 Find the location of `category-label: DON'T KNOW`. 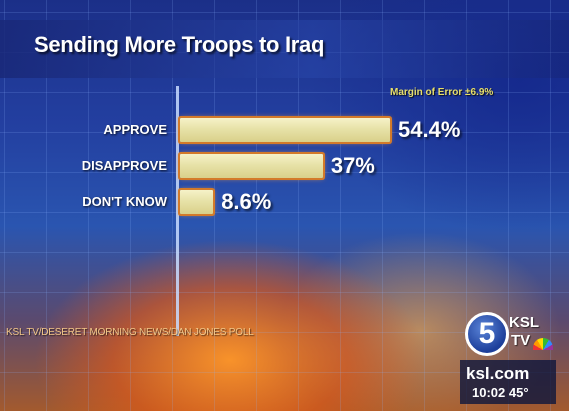

category-label: DON'T KNOW is located at coordinates (124, 201).